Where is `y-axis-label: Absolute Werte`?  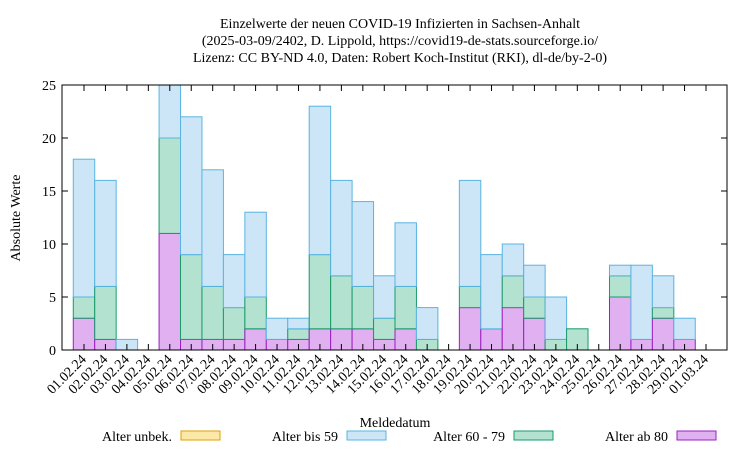
y-axis-label: Absolute Werte is located at coordinates (16, 218).